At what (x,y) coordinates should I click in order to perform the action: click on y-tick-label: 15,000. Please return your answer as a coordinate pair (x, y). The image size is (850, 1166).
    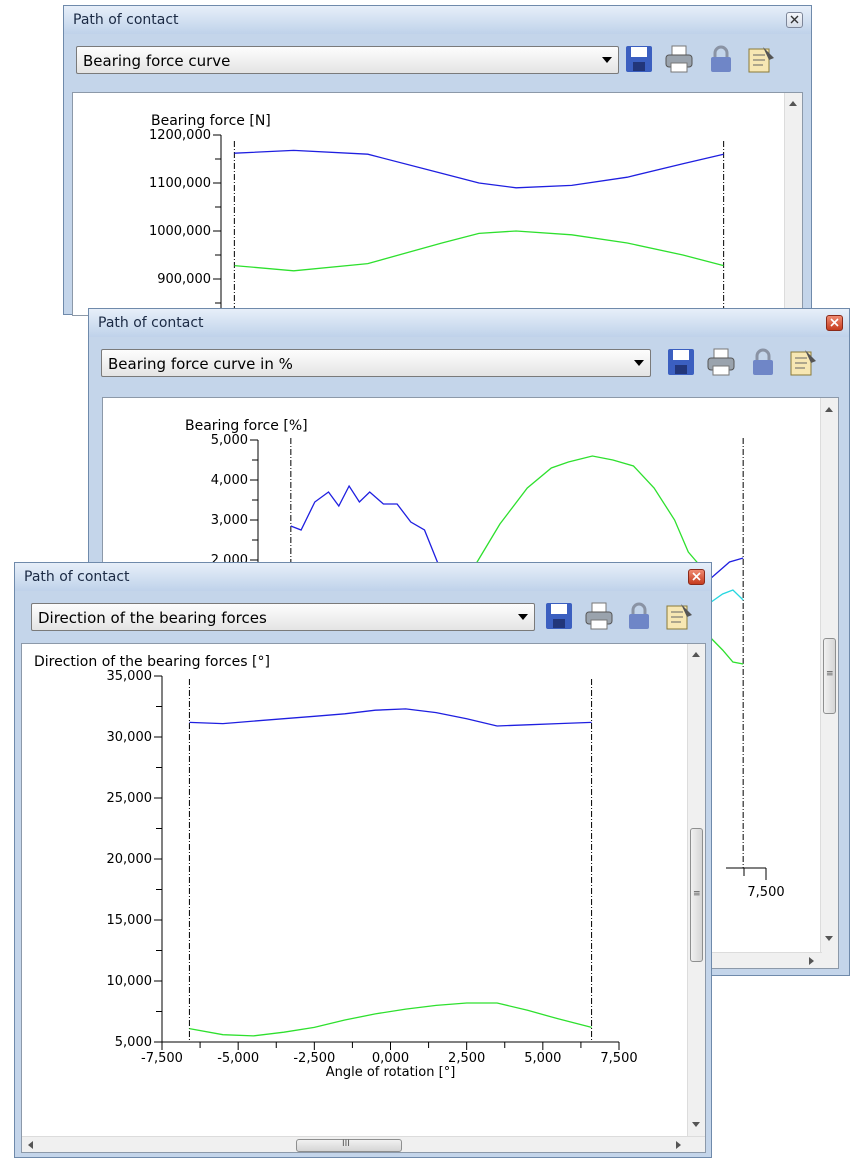
    Looking at the image, I should click on (130, 920).